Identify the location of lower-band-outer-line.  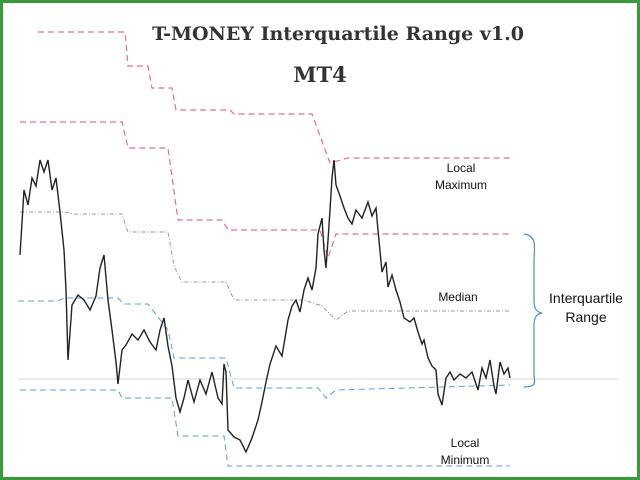
(265, 428).